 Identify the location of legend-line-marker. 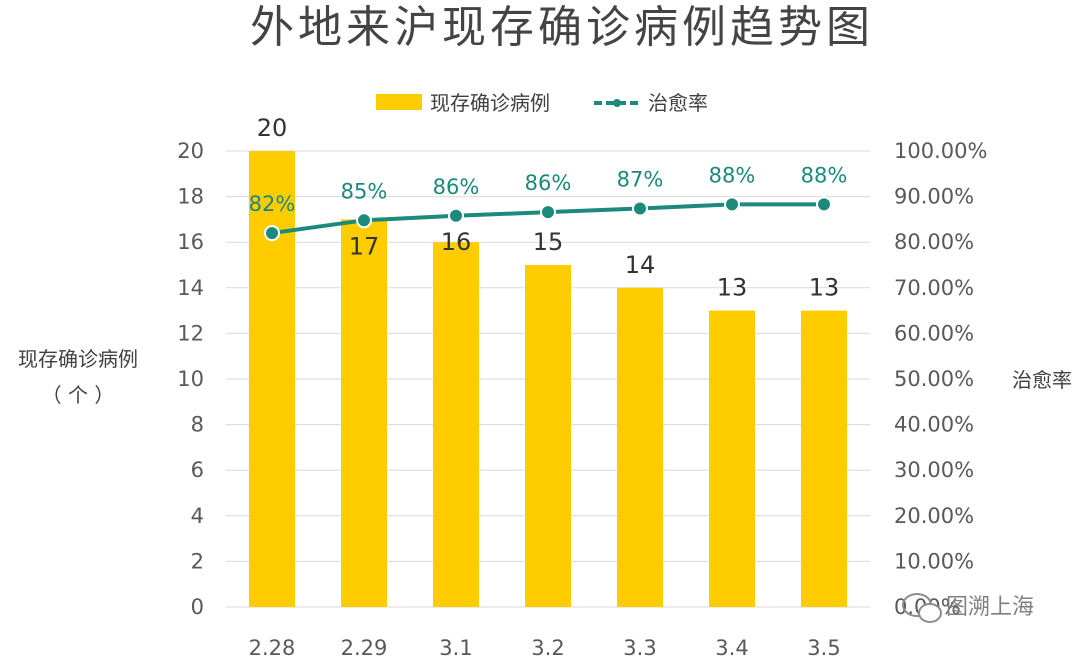
(617, 103).